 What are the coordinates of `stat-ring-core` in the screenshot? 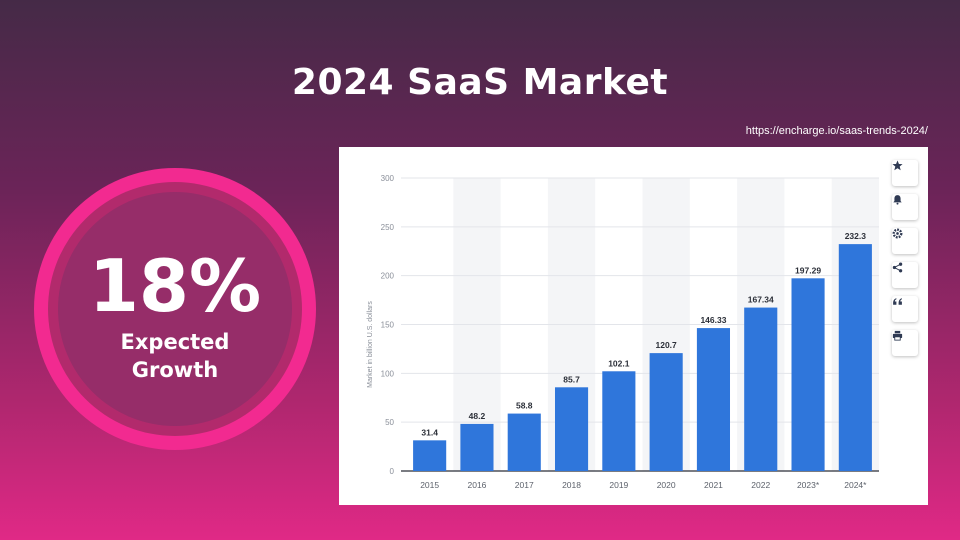 It's located at (175, 309).